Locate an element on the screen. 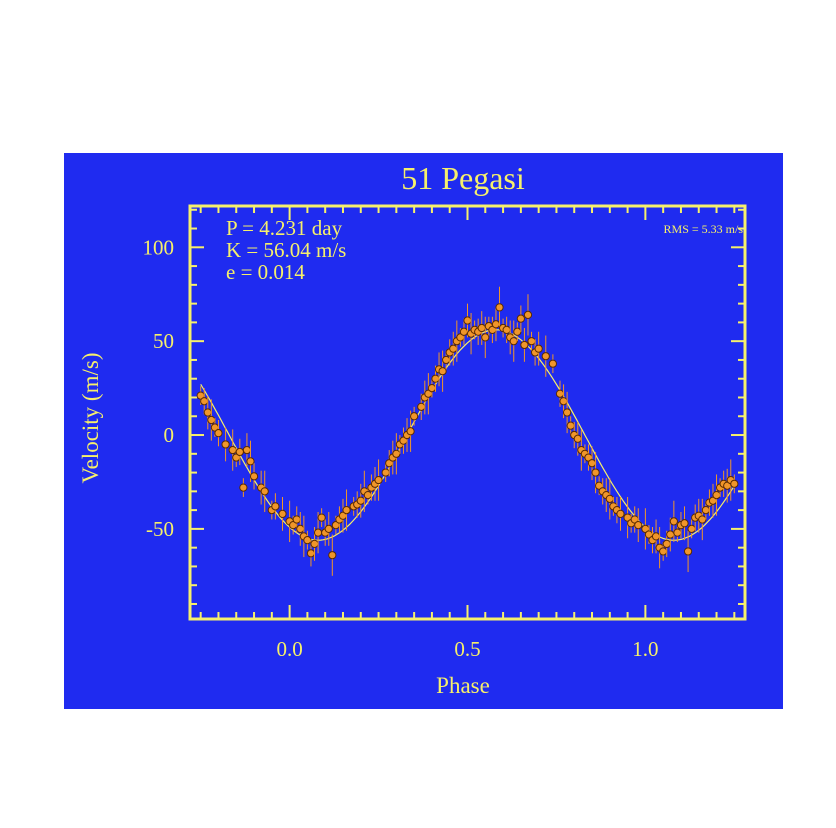  rms-label: RMS = 5.33 m/s is located at coordinates (704, 229).